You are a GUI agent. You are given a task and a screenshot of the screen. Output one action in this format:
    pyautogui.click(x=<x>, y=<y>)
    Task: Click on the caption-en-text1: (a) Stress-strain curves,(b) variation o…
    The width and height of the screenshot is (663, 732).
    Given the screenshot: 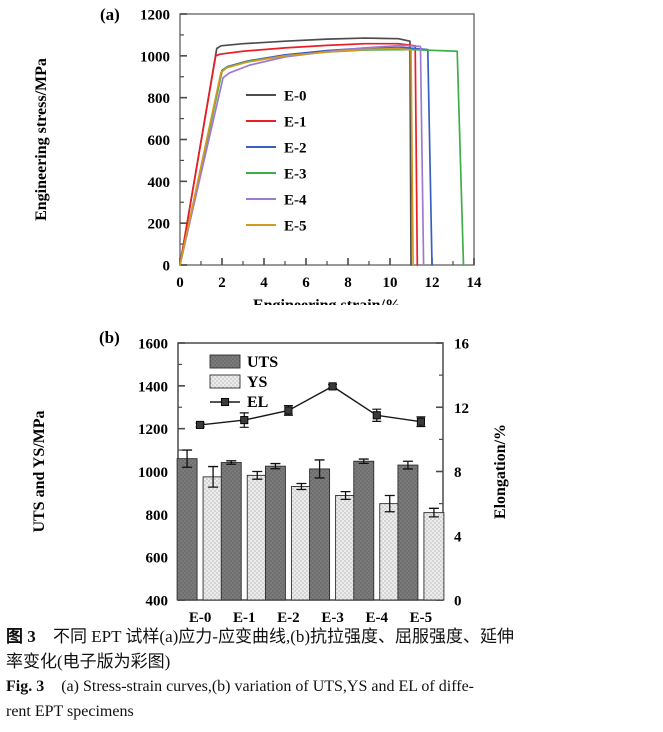 What is the action you would take?
    pyautogui.click(x=267, y=686)
    